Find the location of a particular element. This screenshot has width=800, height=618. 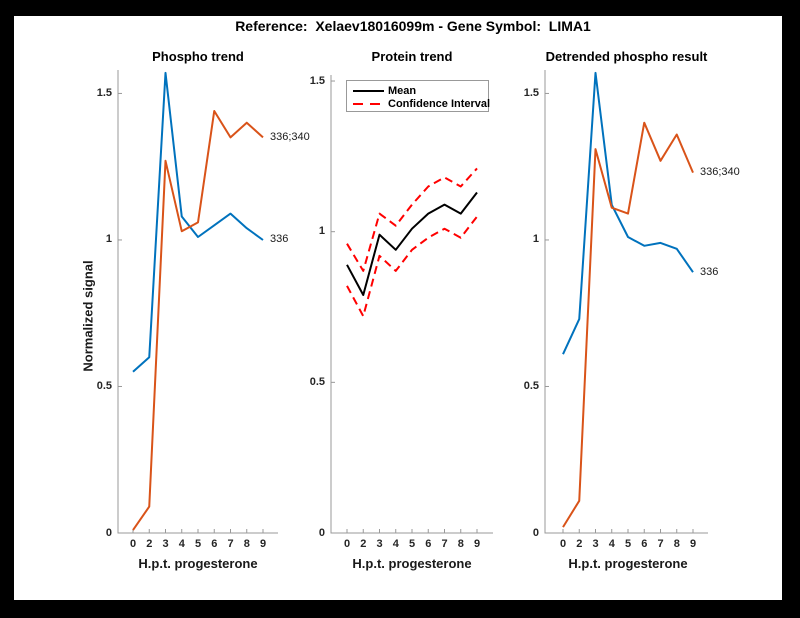

legend-label-mean: Mean is located at coordinates (402, 90).